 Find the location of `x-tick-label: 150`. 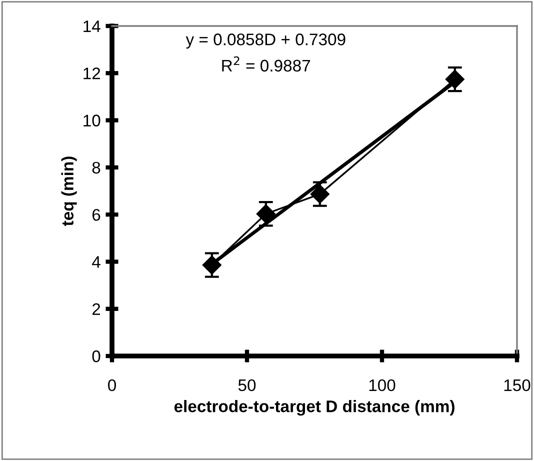

x-tick-label: 150 is located at coordinates (517, 385).